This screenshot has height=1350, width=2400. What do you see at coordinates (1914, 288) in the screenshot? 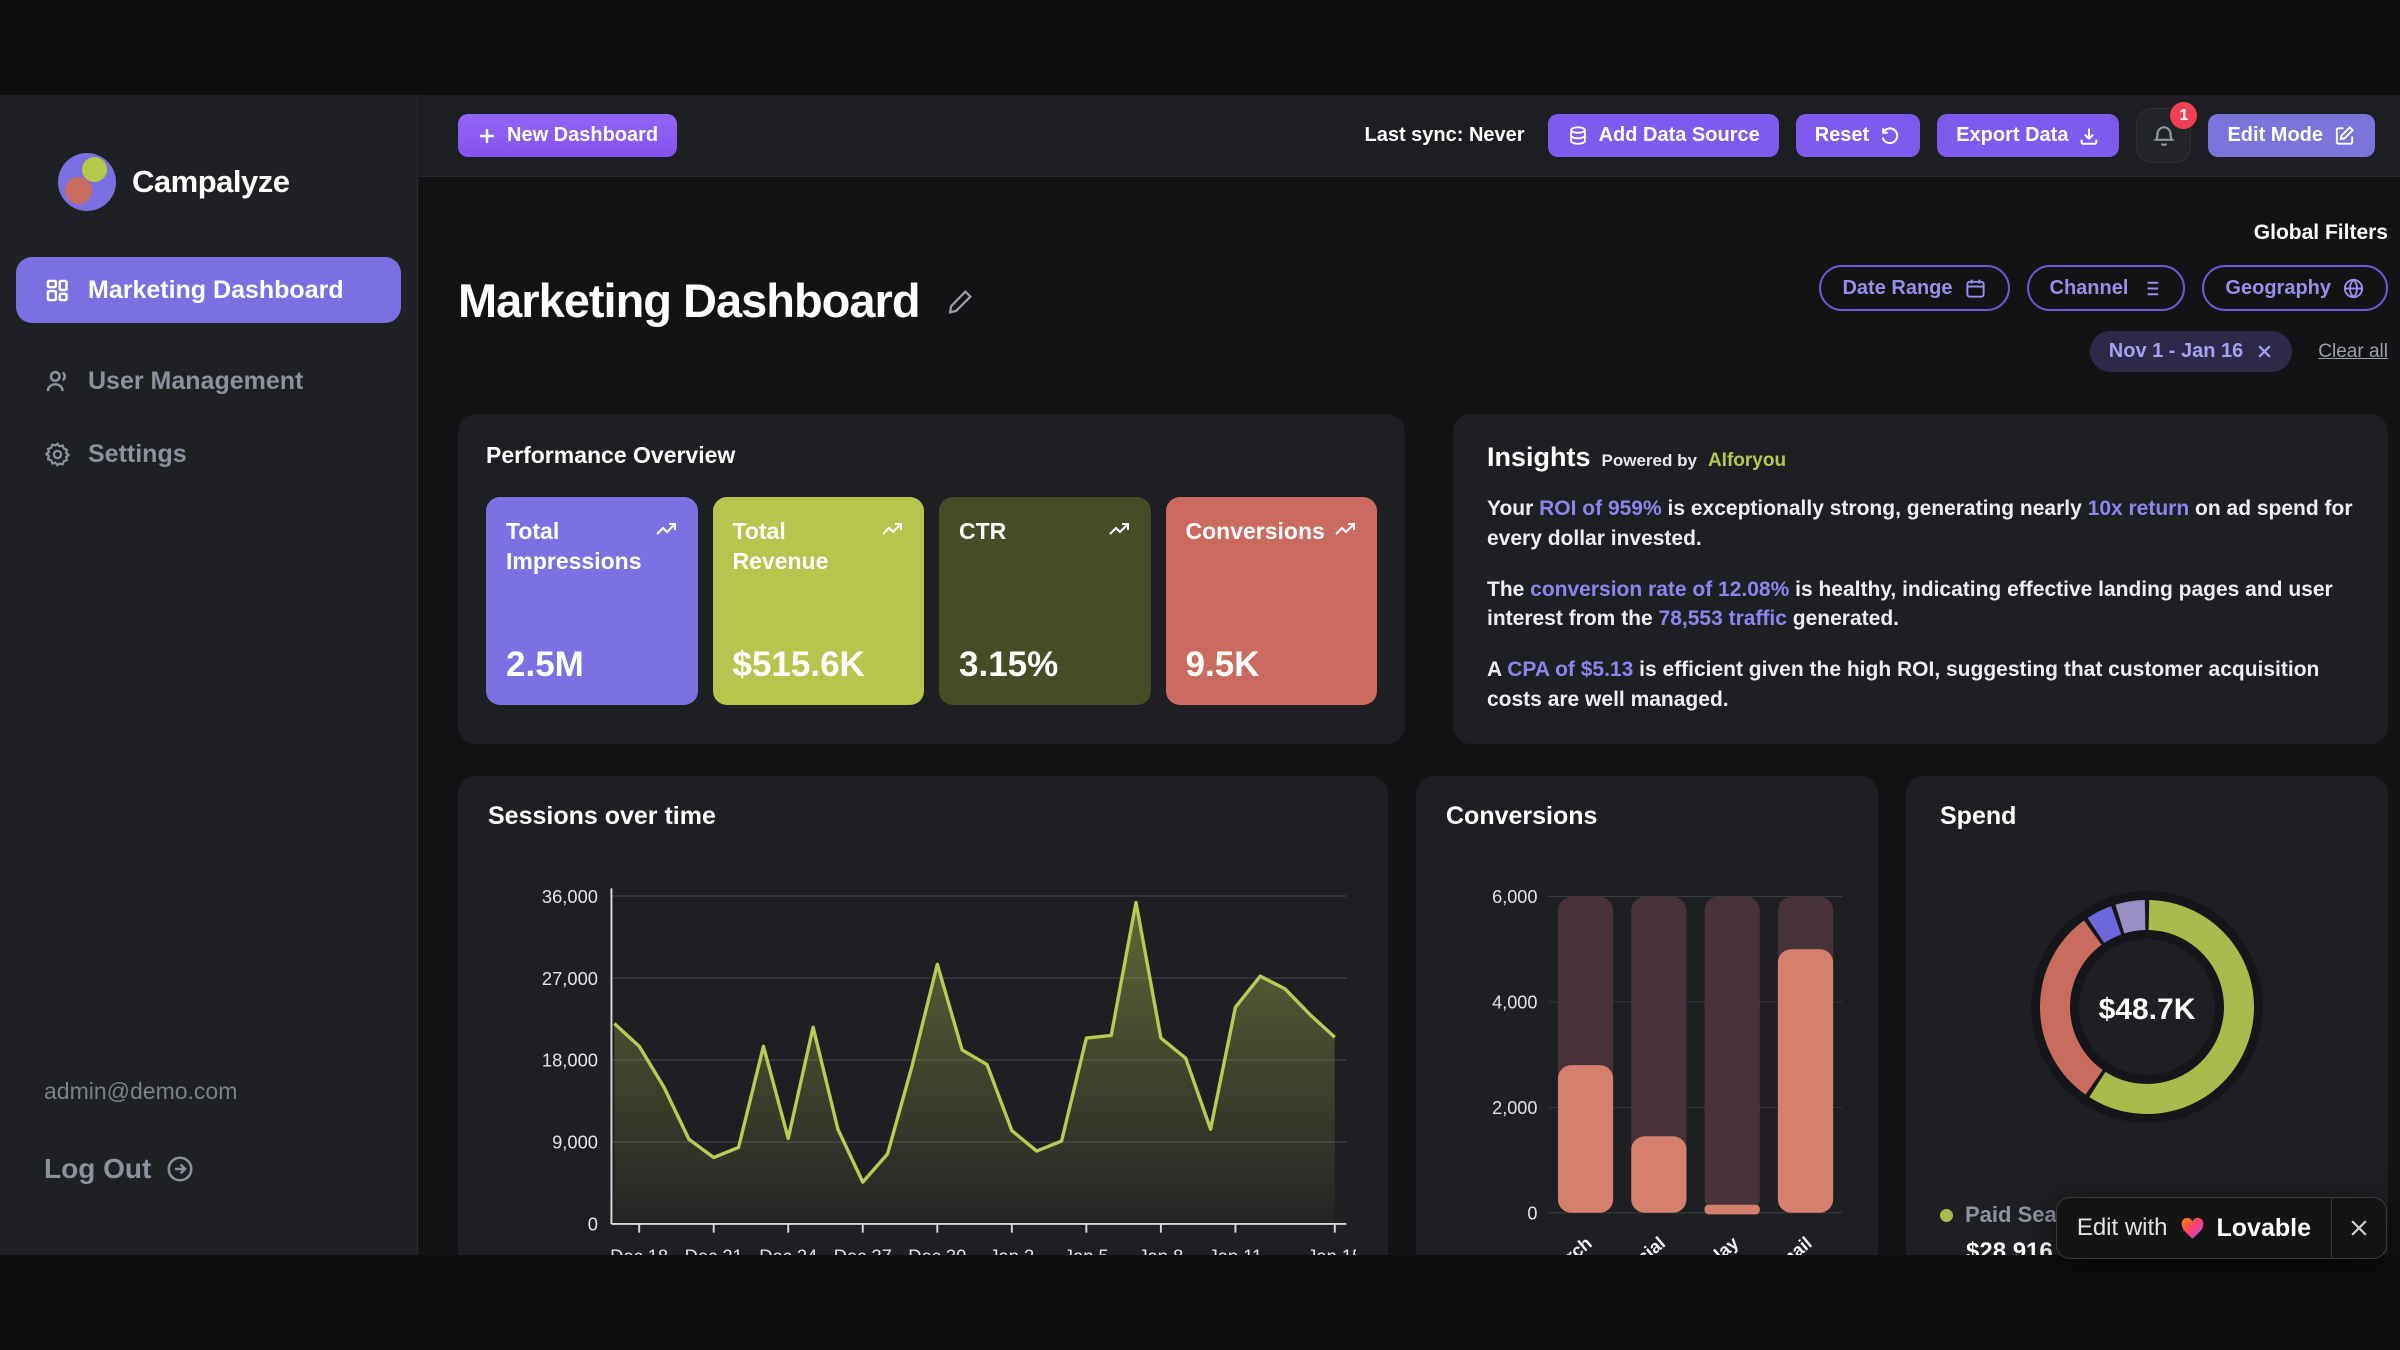
I see `date-range-filter-button: Date Range` at bounding box center [1914, 288].